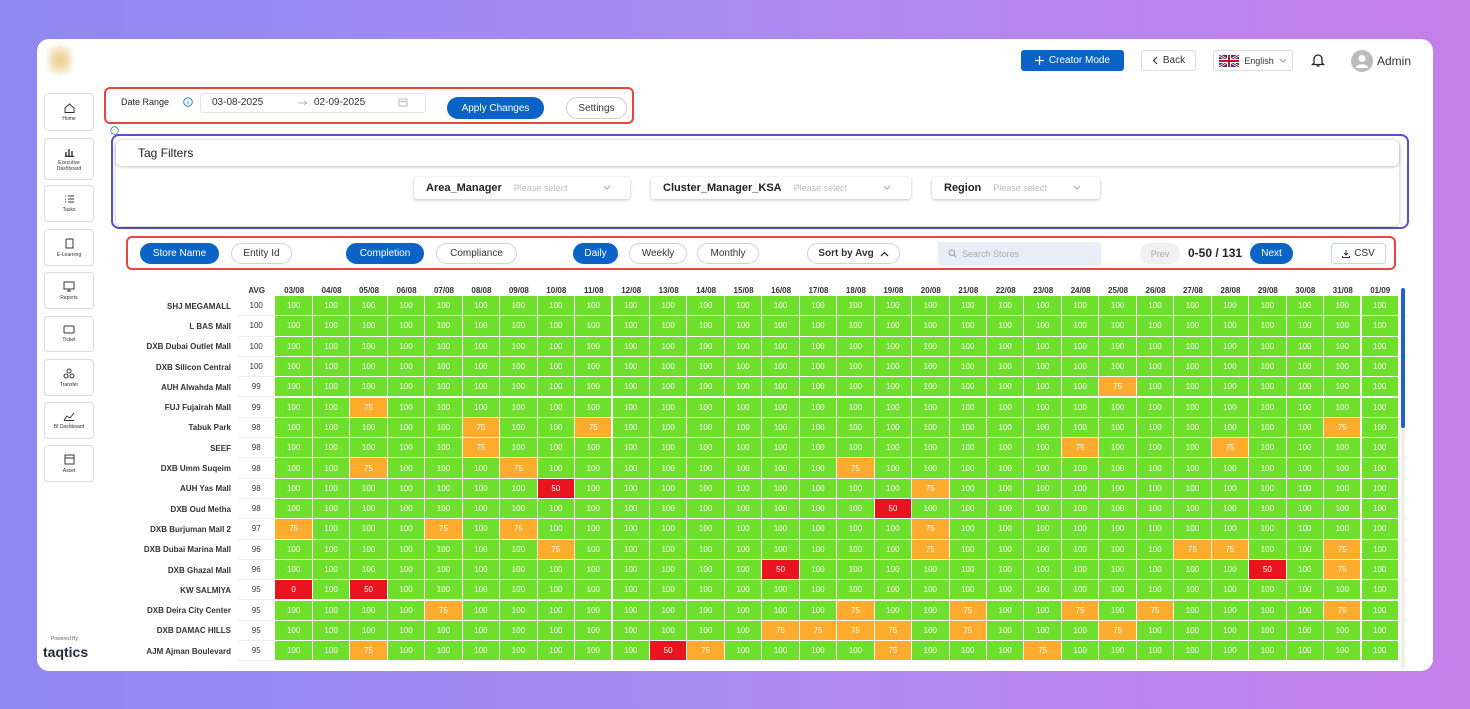 The height and width of the screenshot is (709, 1470). What do you see at coordinates (1072, 60) in the screenshot?
I see `creator-mode-button: Creator Mode` at bounding box center [1072, 60].